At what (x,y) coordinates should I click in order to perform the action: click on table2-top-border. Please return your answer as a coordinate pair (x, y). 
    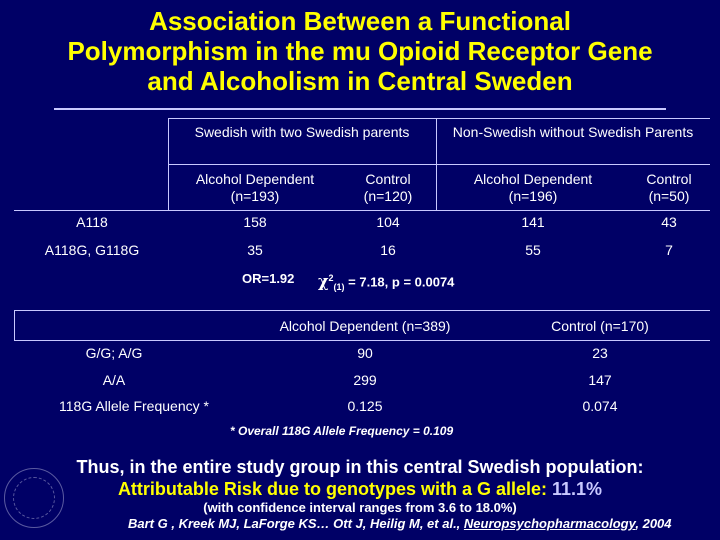
    Looking at the image, I should click on (362, 310).